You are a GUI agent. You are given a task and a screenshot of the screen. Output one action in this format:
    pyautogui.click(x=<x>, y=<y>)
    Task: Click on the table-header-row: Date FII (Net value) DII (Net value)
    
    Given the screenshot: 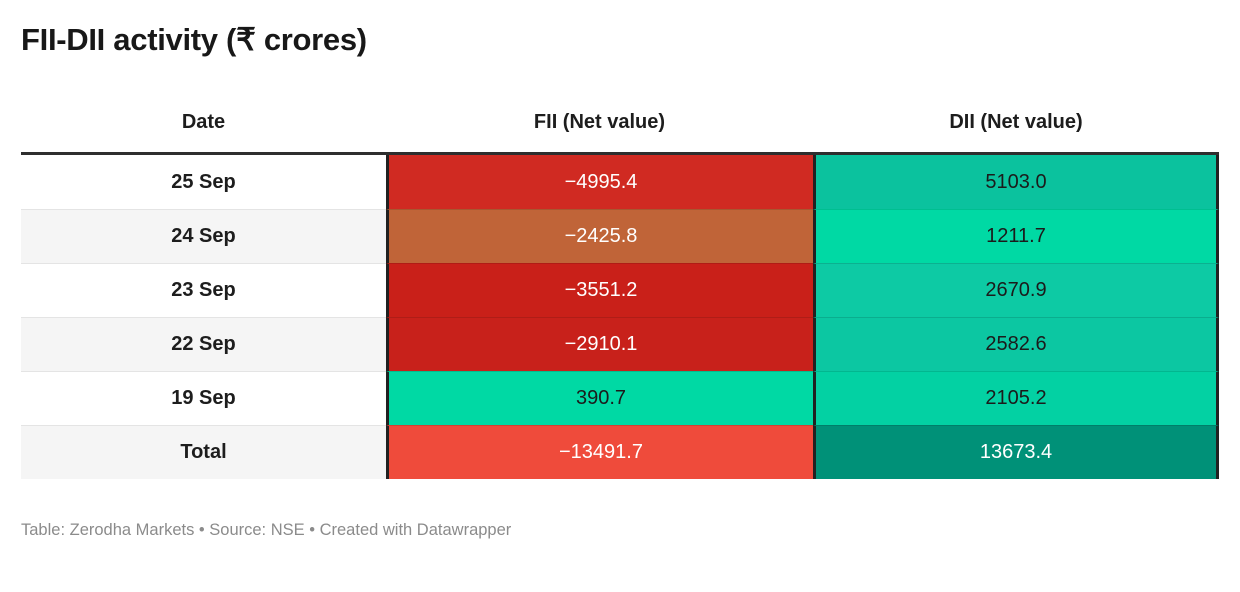 What is the action you would take?
    pyautogui.click(x=620, y=123)
    